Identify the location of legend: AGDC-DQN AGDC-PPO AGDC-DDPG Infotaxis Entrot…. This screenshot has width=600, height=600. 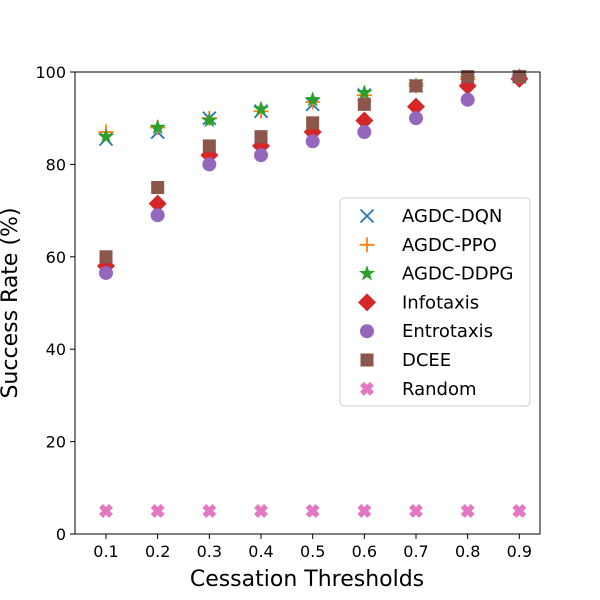
(435, 302).